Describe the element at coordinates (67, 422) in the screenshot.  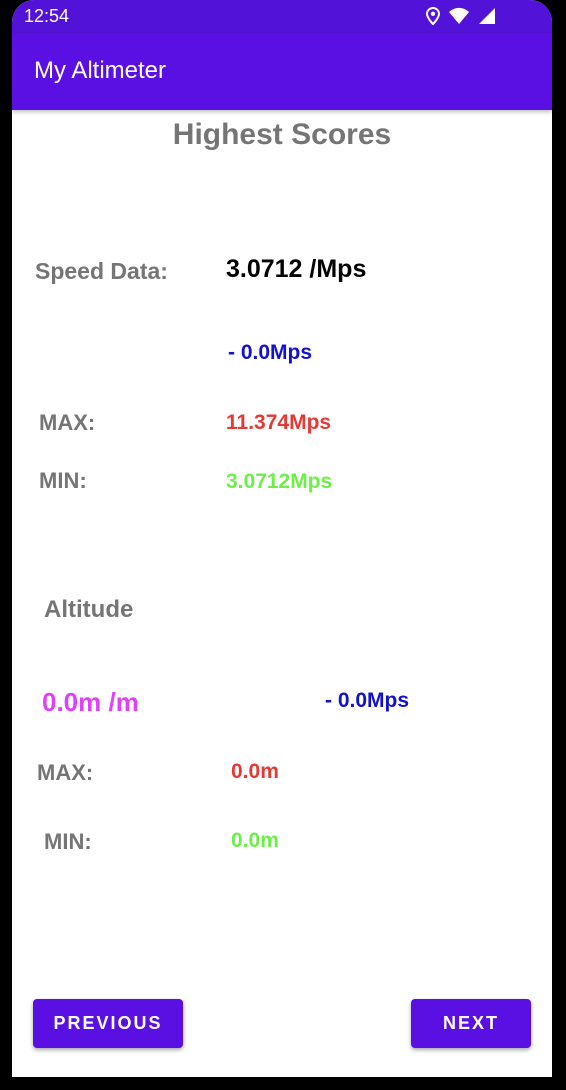
I see `speed-max-label: MAX:` at that location.